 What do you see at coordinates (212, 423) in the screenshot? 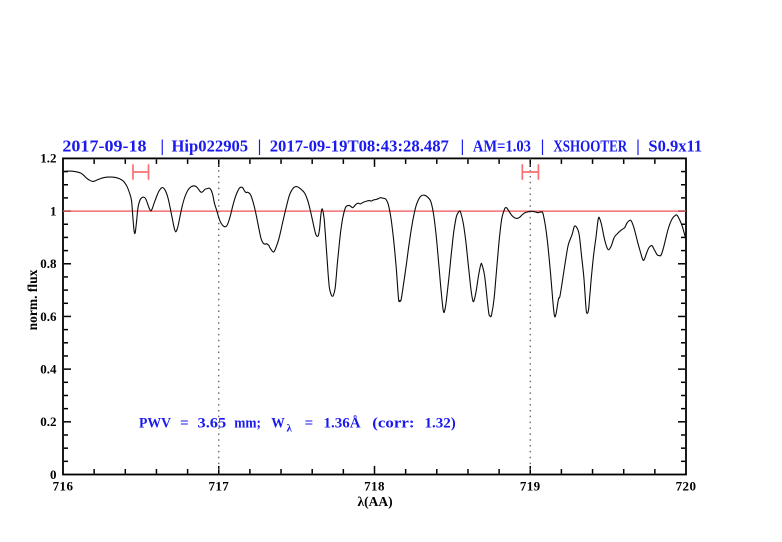
I see `svg-text: 3.65` at bounding box center [212, 423].